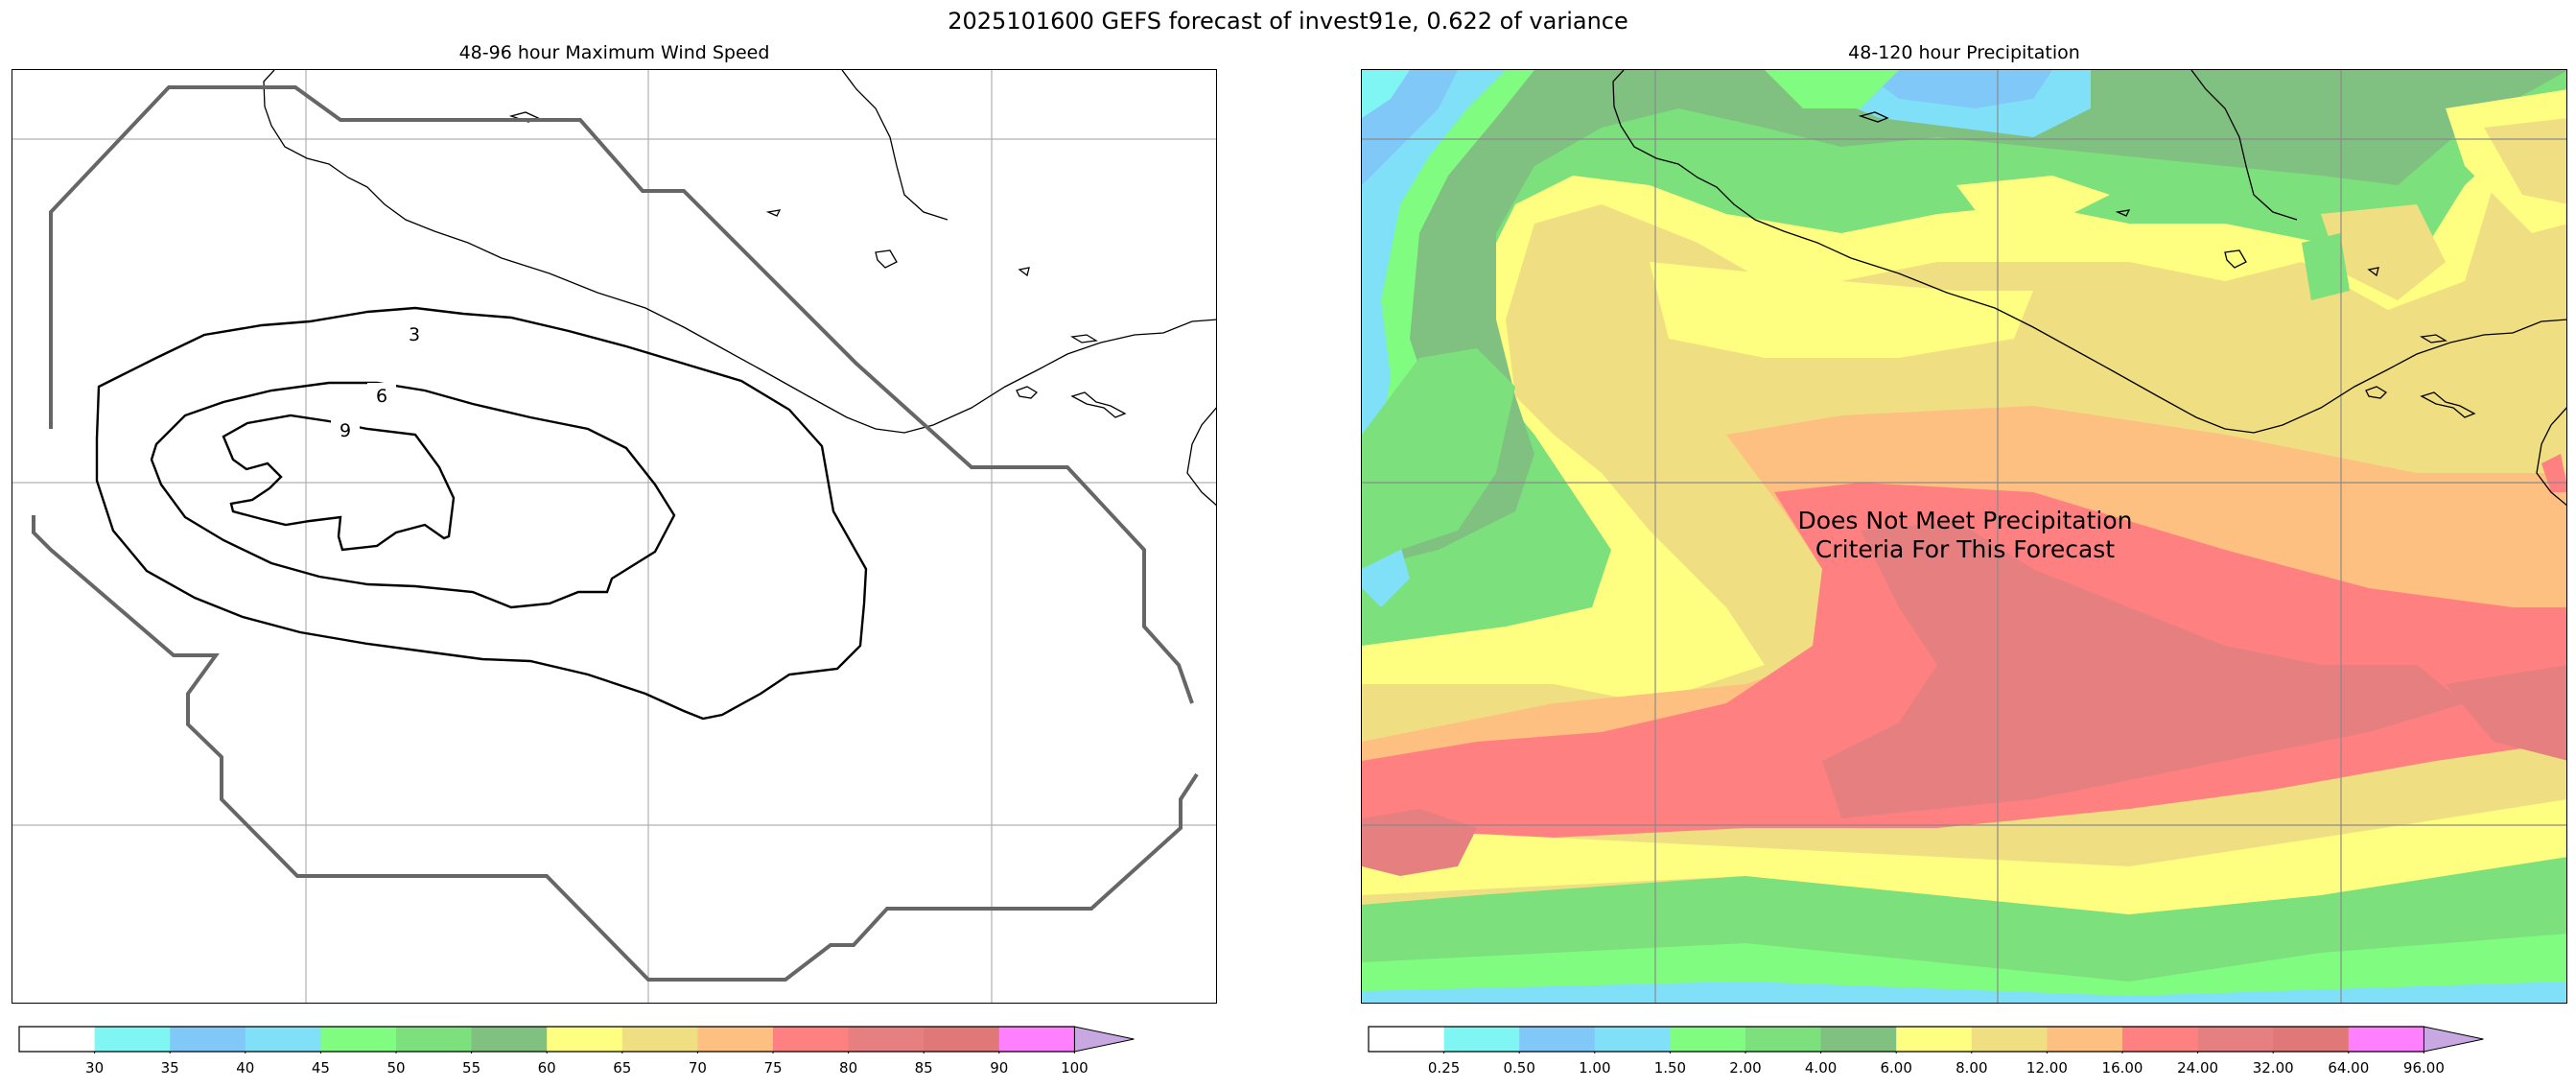  Describe the element at coordinates (546, 1068) in the screenshot. I see `wind-colorbar-tick-label: 60` at that location.